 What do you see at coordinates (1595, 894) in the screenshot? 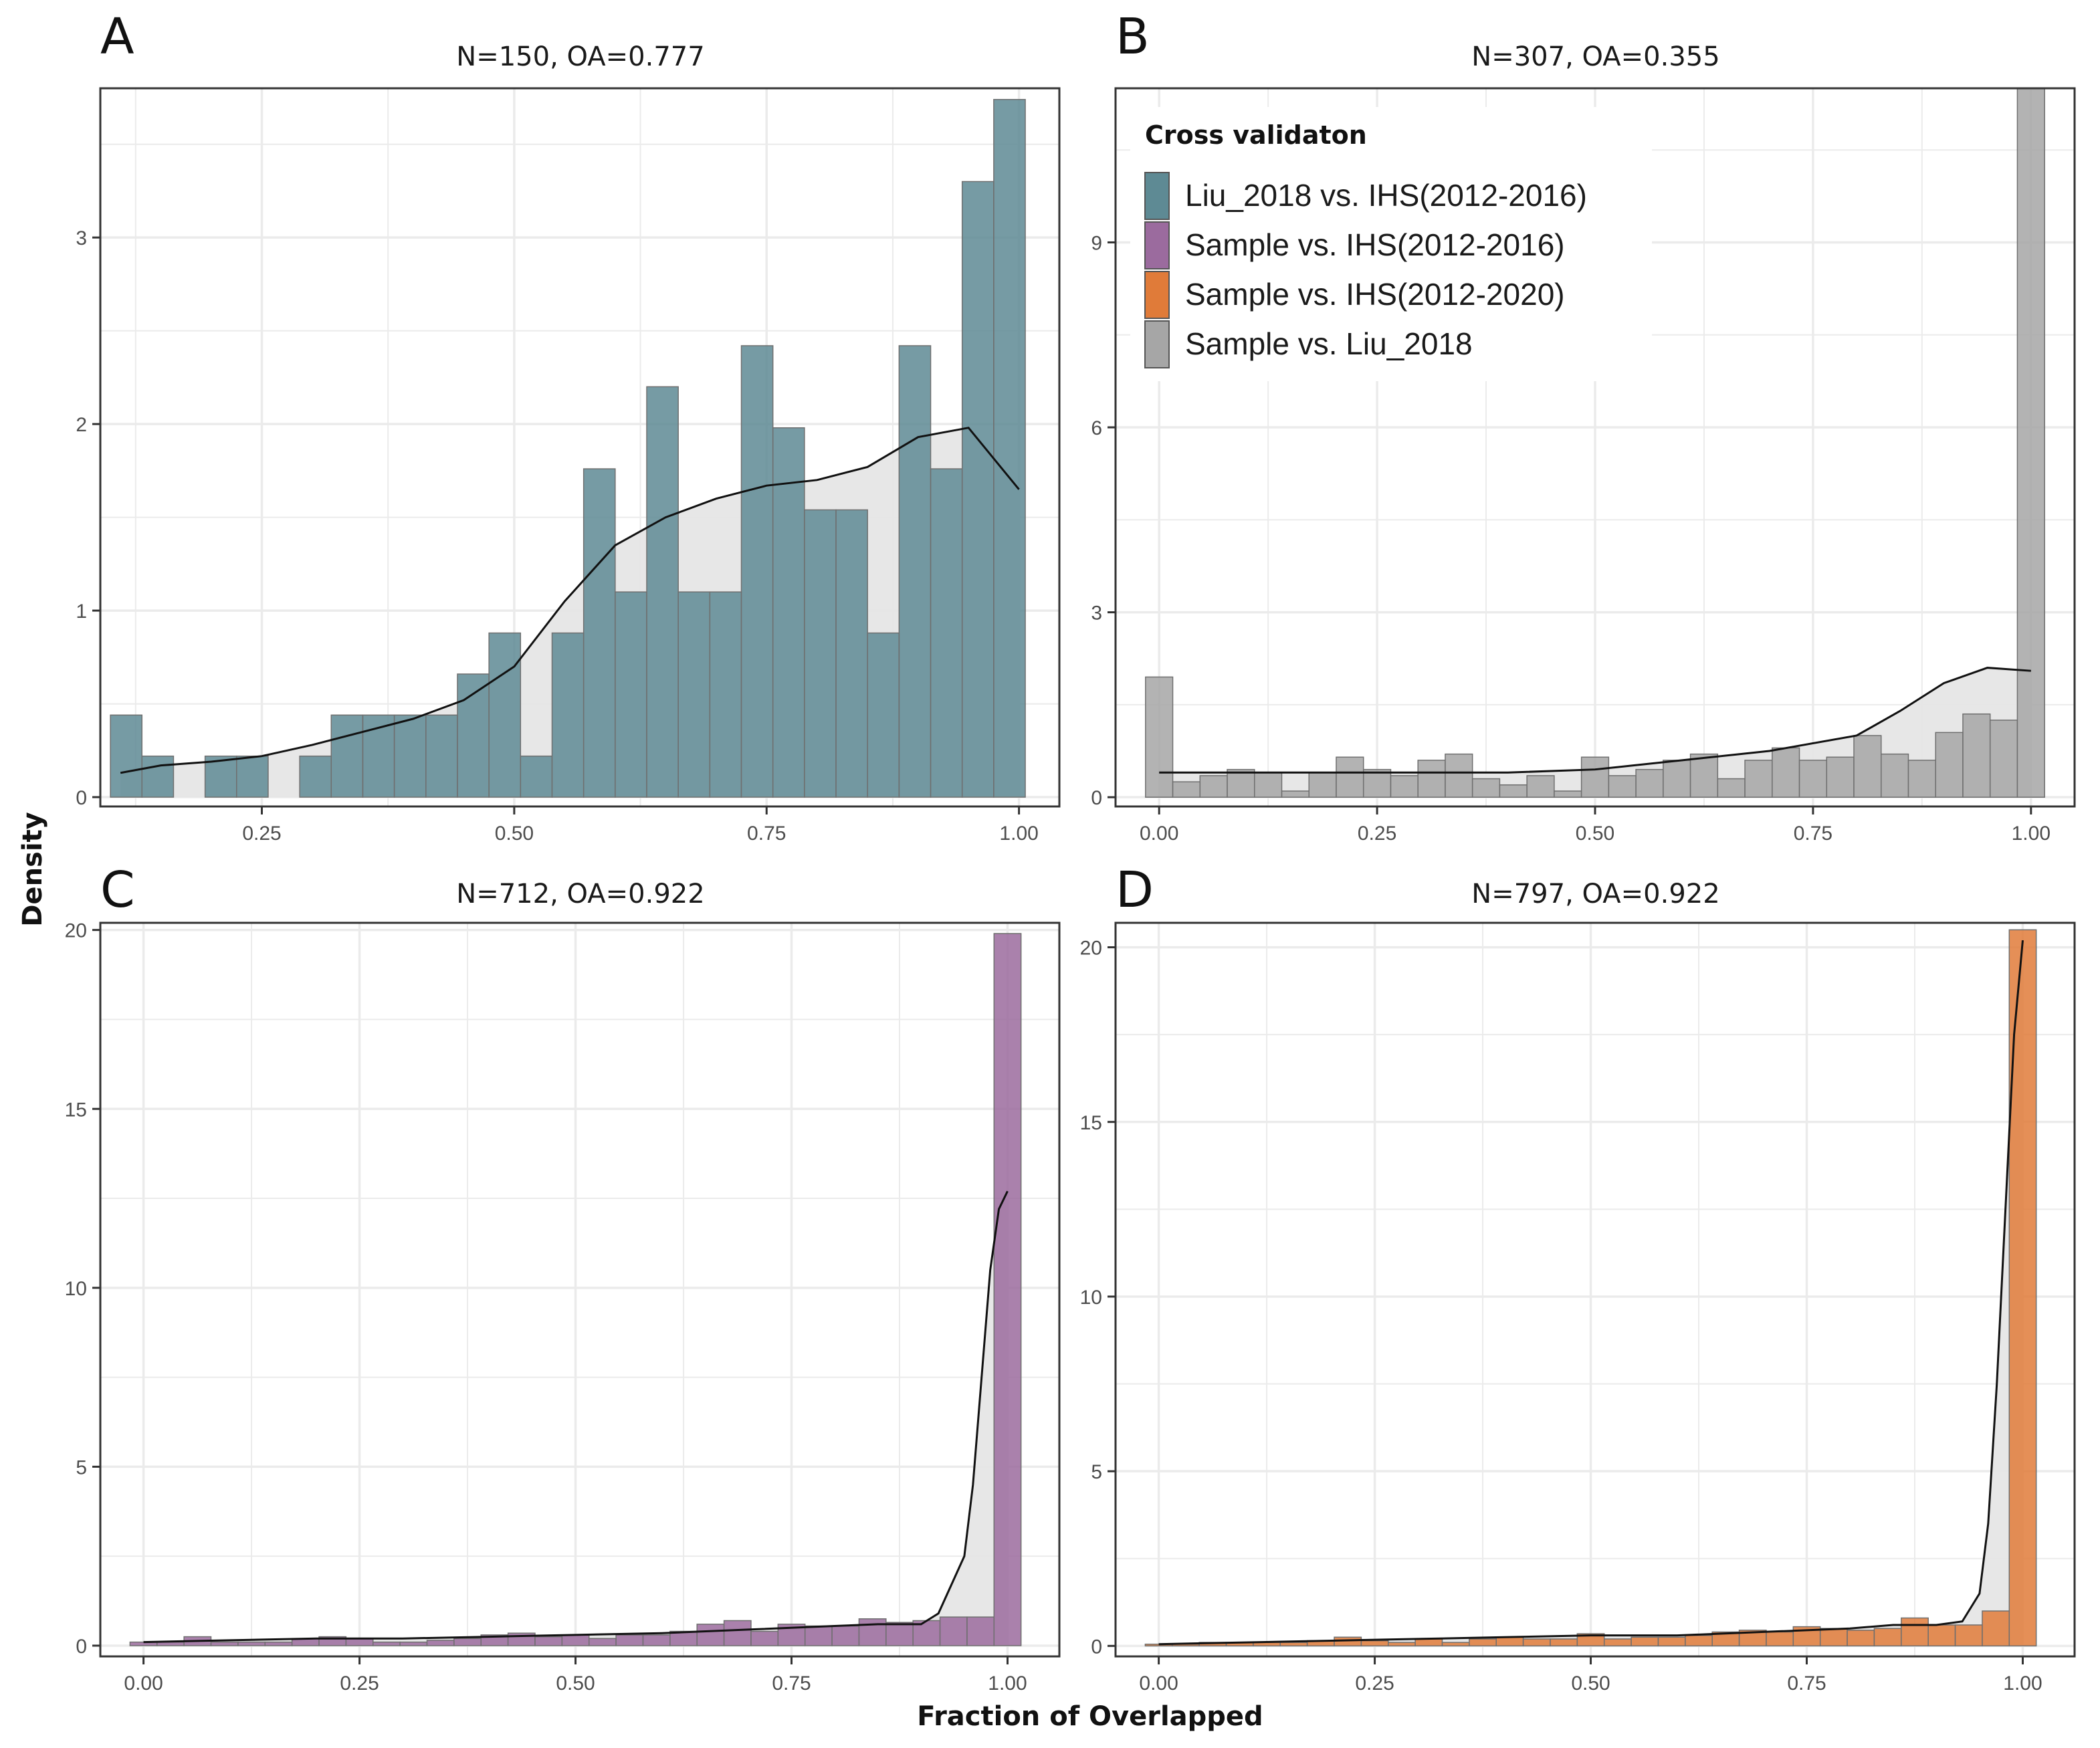
I see `panel-d-title: N=797, OA=0.922` at bounding box center [1595, 894].